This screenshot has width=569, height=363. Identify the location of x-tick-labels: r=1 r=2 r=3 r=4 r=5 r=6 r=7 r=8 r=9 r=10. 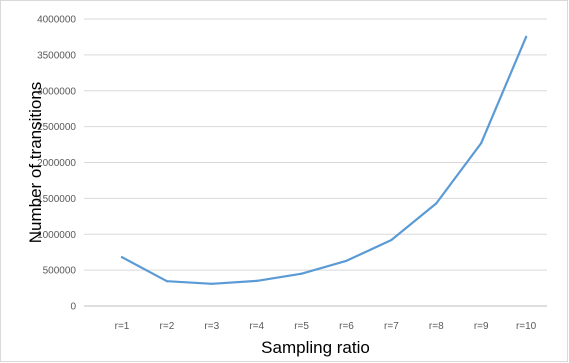
(326, 326).